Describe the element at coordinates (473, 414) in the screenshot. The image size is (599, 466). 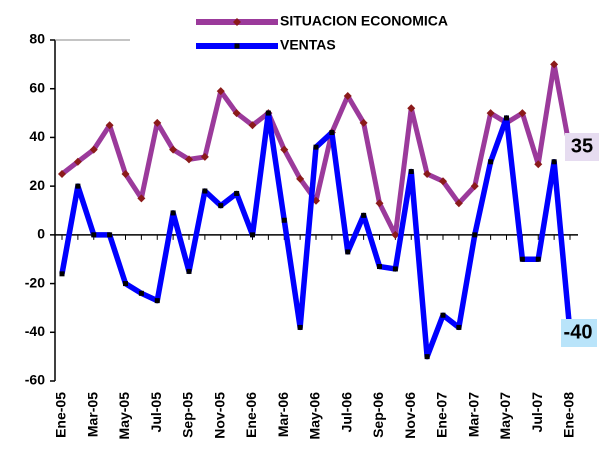
I see `x-tick-label: Mar-07` at that location.